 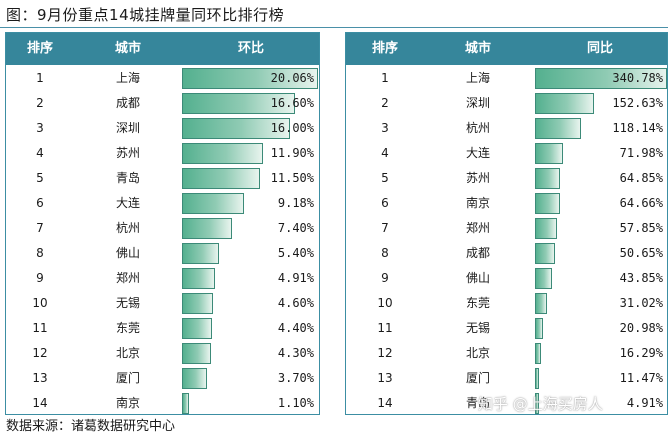 I want to click on mom-table-row: 3 深圳 16.00%, so click(x=162, y=128).